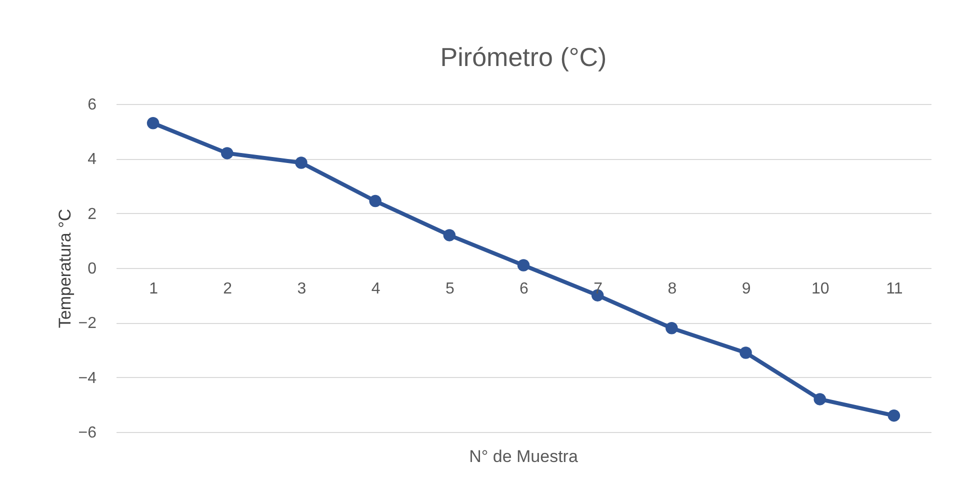 Image resolution: width=953 pixels, height=499 pixels. What do you see at coordinates (746, 289) in the screenshot?
I see `x-tick-label: 9` at bounding box center [746, 289].